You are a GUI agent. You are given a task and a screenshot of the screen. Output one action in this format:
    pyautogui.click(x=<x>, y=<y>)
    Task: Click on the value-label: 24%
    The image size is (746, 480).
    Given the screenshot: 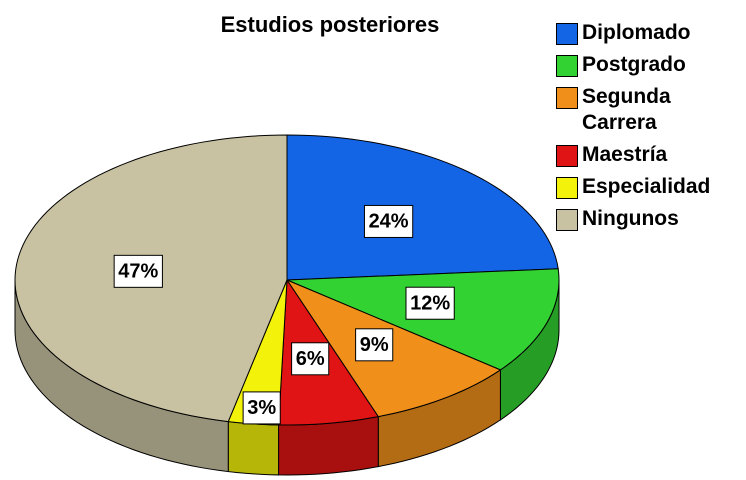 What is the action you would take?
    pyautogui.click(x=389, y=222)
    